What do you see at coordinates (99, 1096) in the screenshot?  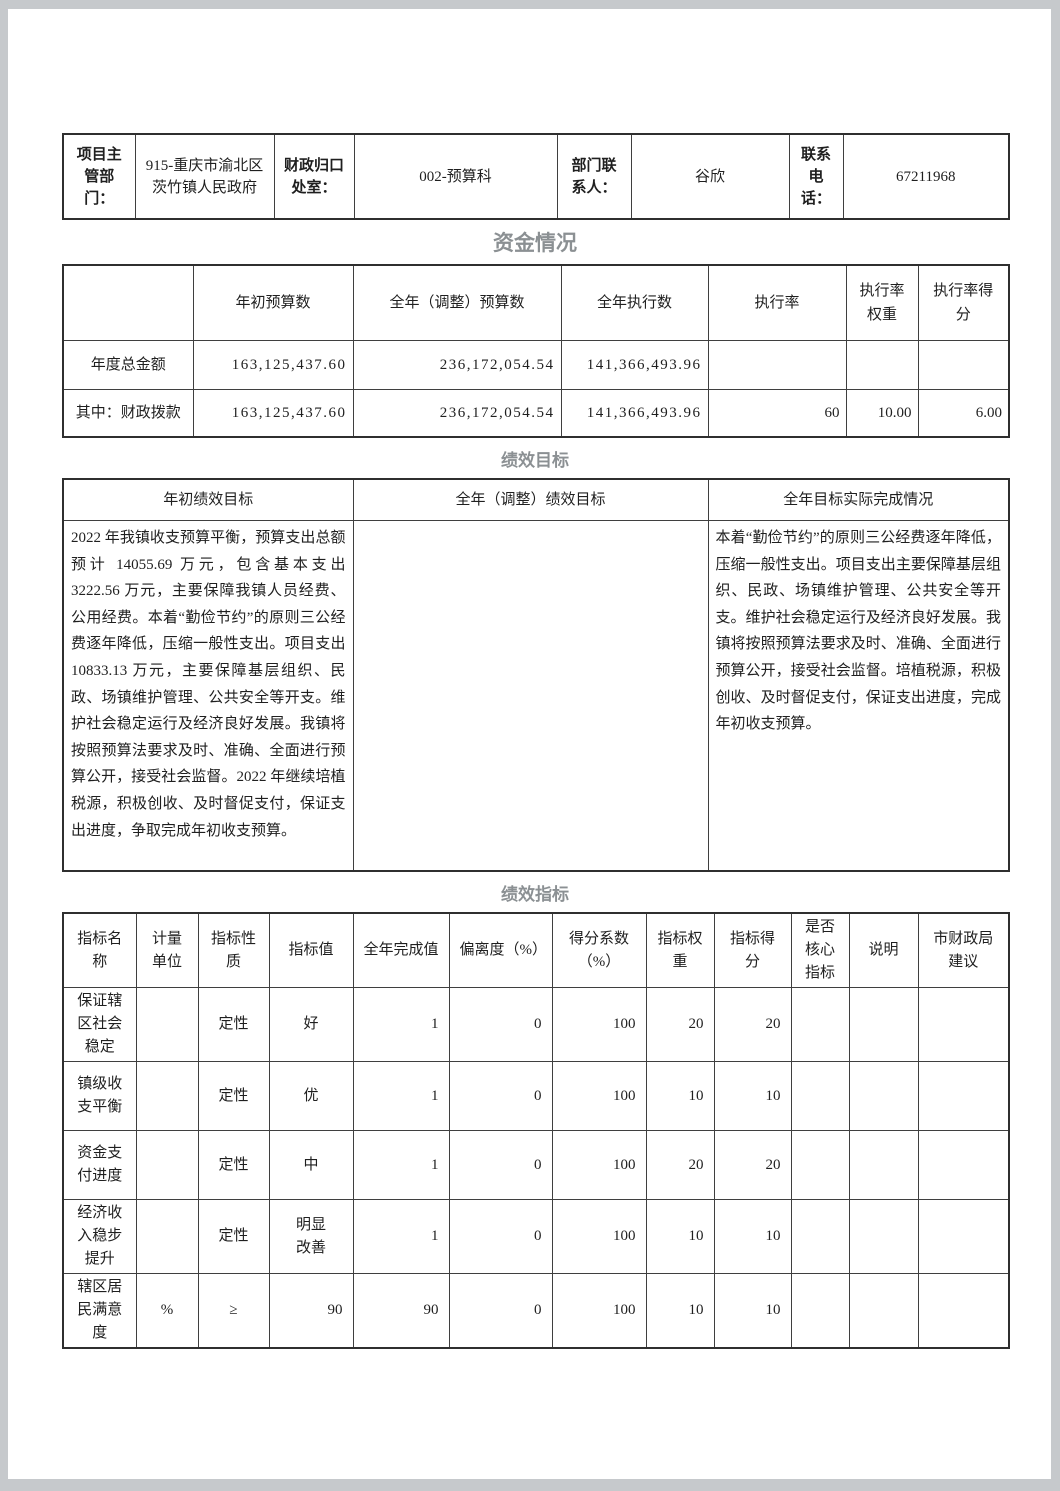 I see `indicator-name: 镇级收支平衡` at bounding box center [99, 1096].